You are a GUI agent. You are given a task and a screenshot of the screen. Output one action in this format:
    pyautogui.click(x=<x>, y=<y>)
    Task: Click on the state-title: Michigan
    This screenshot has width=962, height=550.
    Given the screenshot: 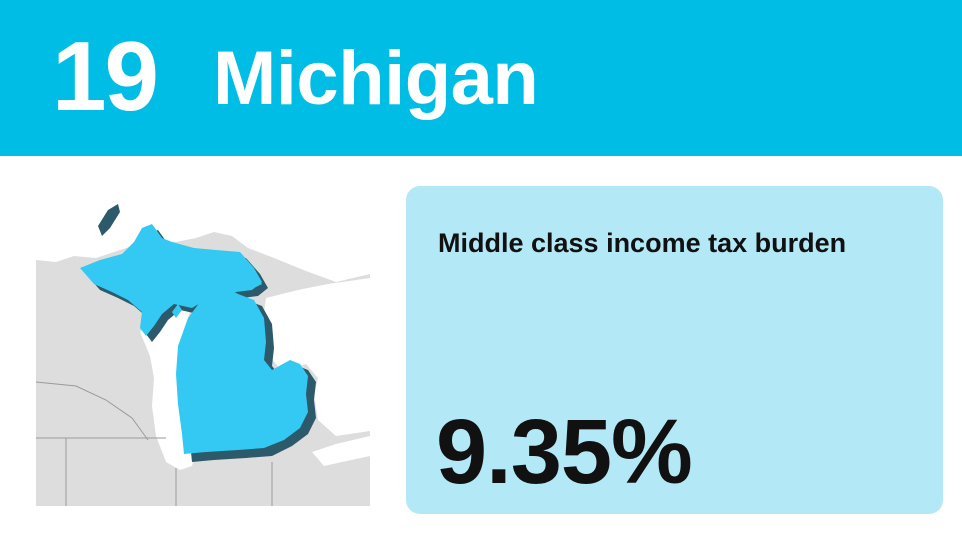 What is the action you would take?
    pyautogui.click(x=376, y=78)
    